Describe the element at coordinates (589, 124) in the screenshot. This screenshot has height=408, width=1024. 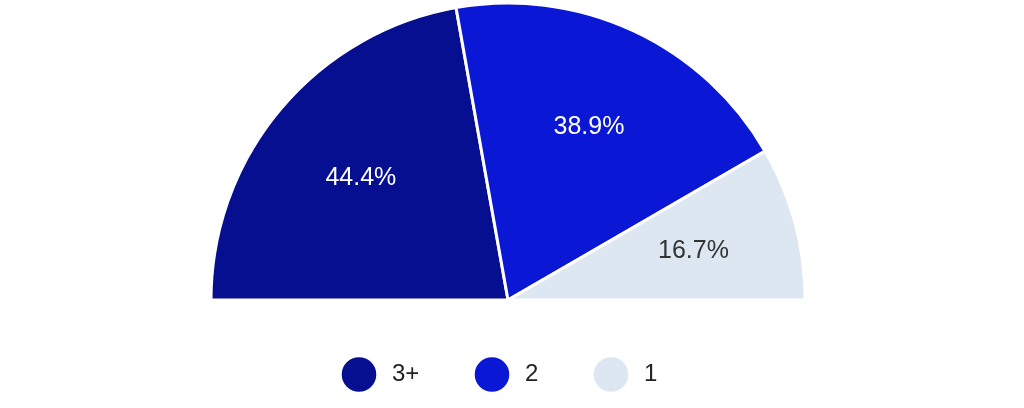
I see `data-label: 38.9%` at that location.